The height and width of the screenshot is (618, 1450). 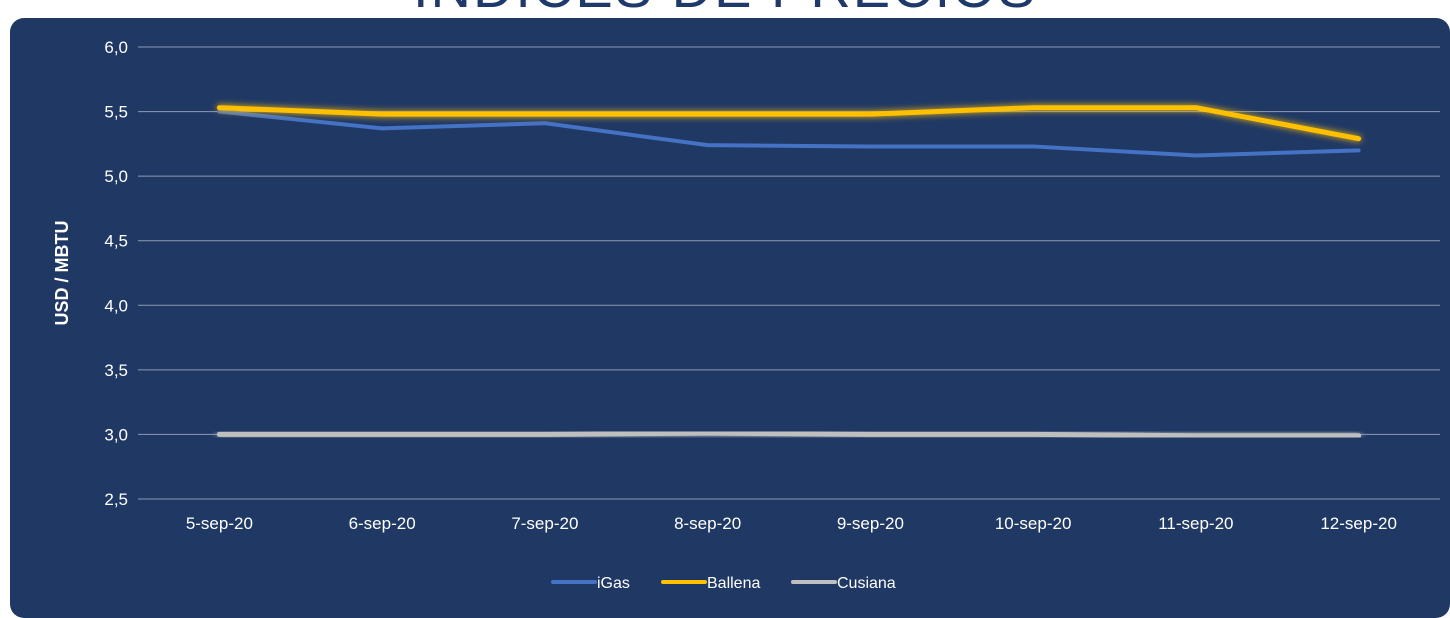 I want to click on x-tick-label: 6-sep-20, so click(x=382, y=523).